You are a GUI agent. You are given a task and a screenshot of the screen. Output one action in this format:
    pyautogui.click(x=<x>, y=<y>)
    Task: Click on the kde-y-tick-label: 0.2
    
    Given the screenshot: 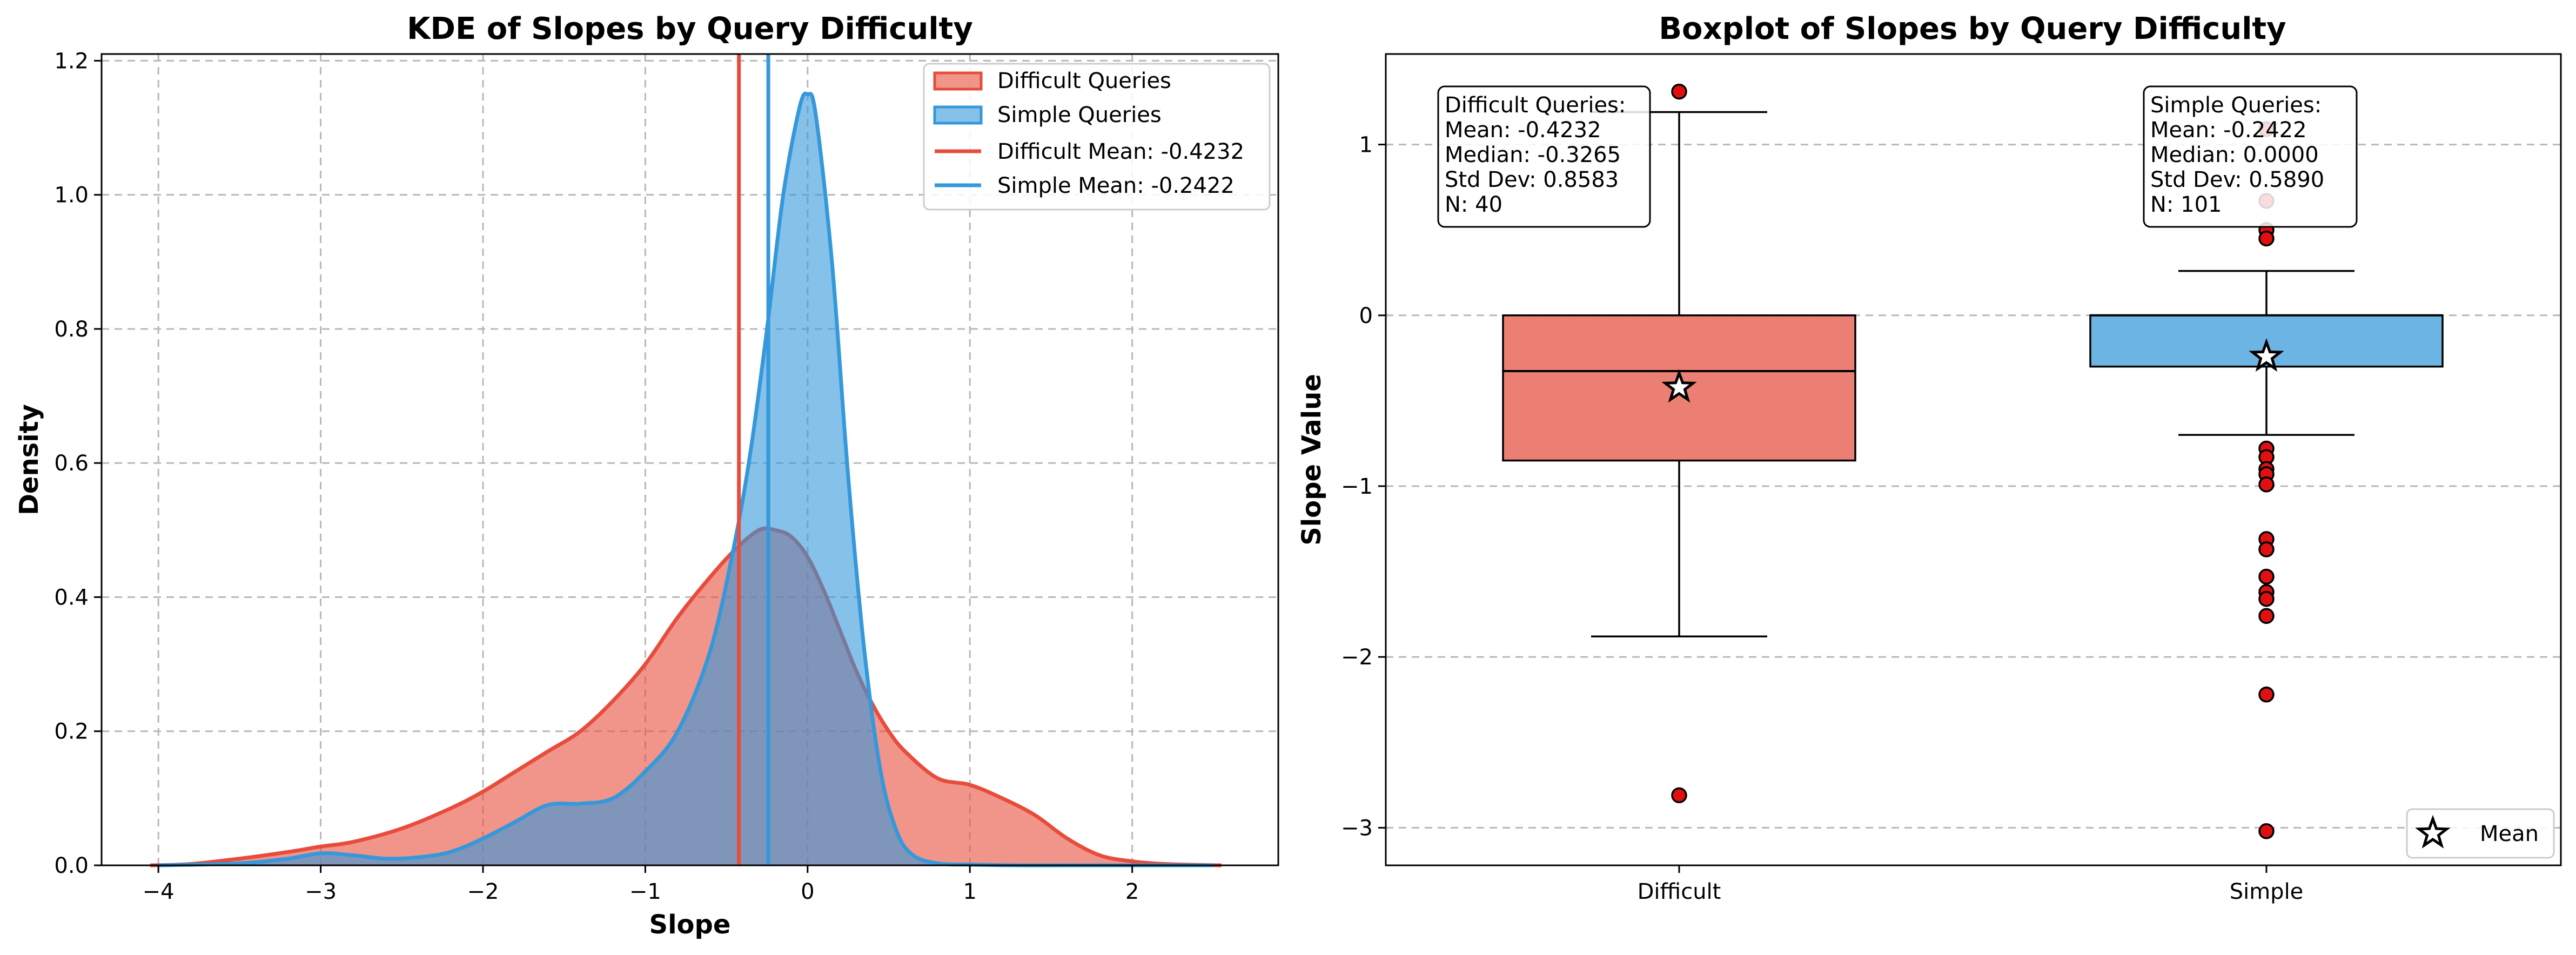 What is the action you would take?
    pyautogui.click(x=71, y=731)
    